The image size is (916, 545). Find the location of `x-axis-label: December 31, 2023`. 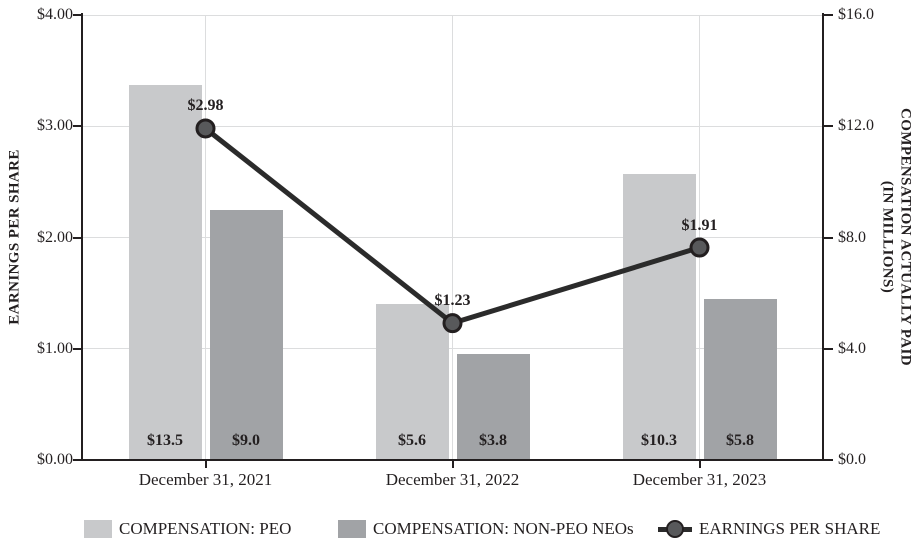

x-axis-label: December 31, 2023 is located at coordinates (699, 479).